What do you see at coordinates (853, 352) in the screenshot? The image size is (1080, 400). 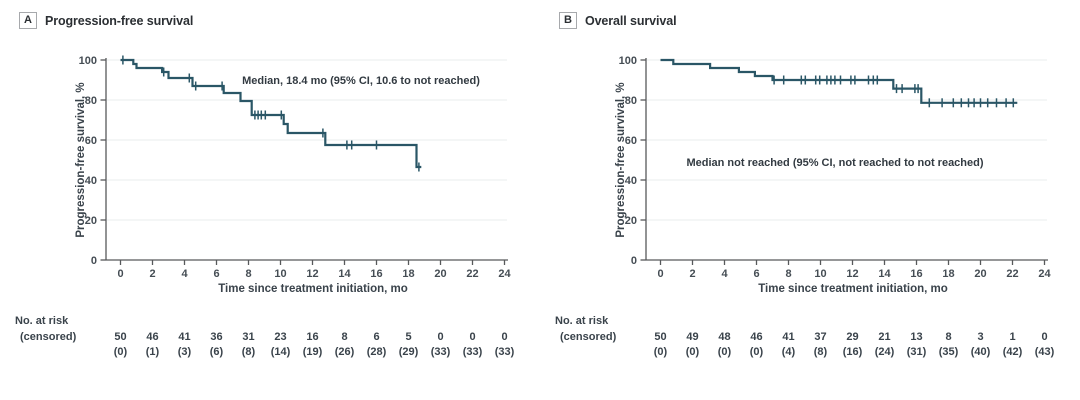 I see `censored-count: (16)` at bounding box center [853, 352].